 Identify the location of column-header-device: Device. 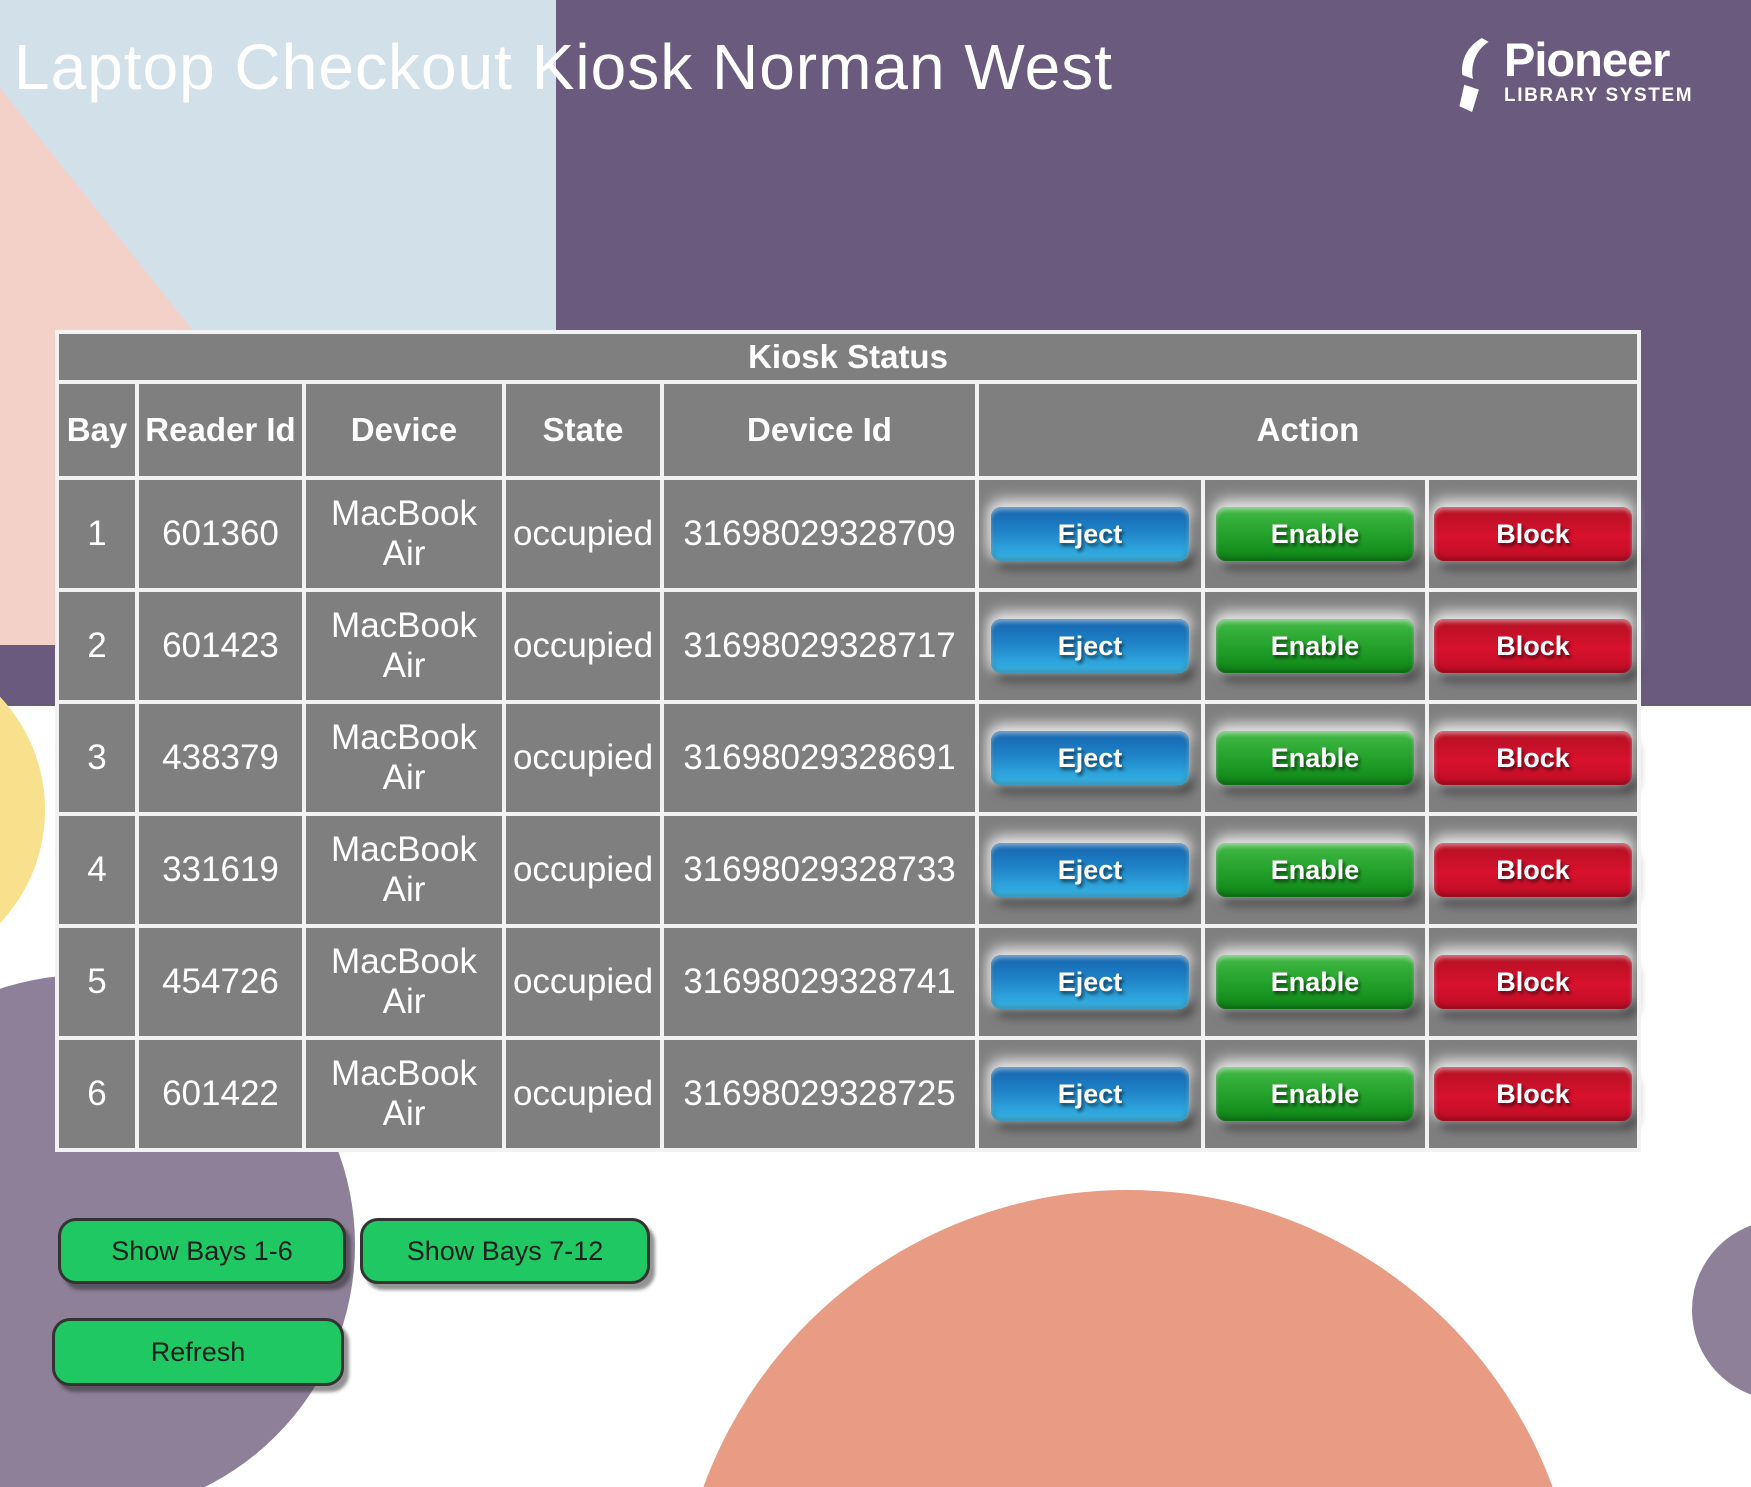
(404, 430).